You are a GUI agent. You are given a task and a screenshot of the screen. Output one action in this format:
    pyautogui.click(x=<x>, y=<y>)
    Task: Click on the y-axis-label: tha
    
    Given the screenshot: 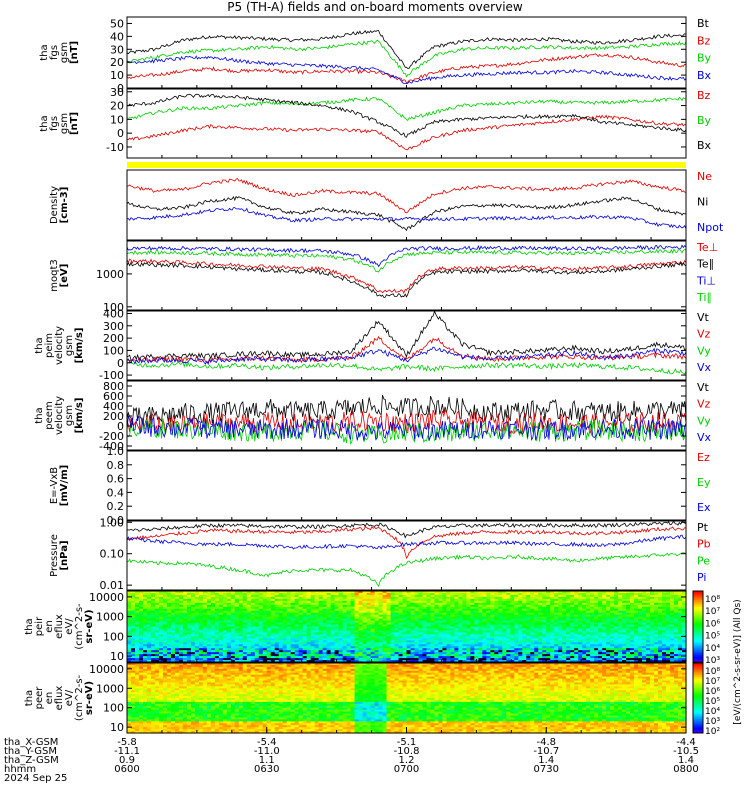 What is the action you would take?
    pyautogui.click(x=39, y=345)
    